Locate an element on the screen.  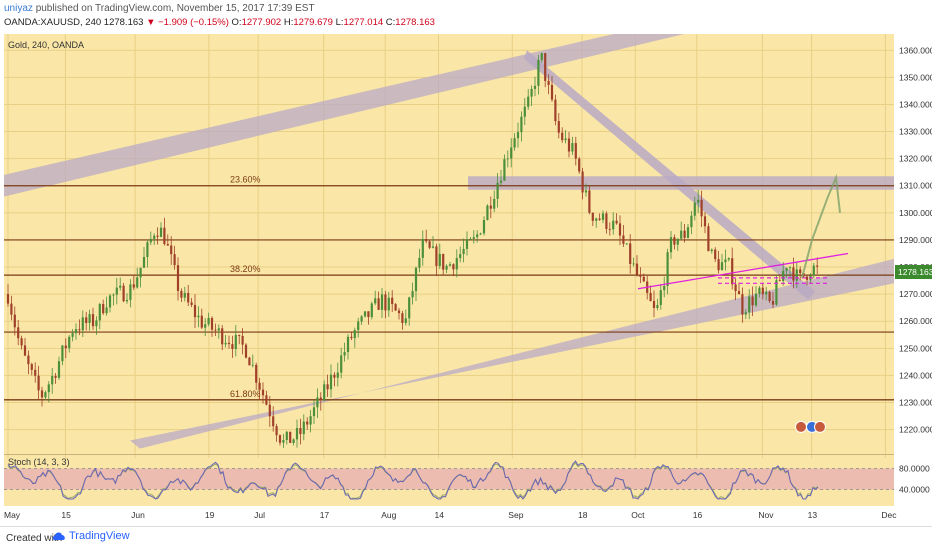
x-tick-label: Jun is located at coordinates (138, 515).